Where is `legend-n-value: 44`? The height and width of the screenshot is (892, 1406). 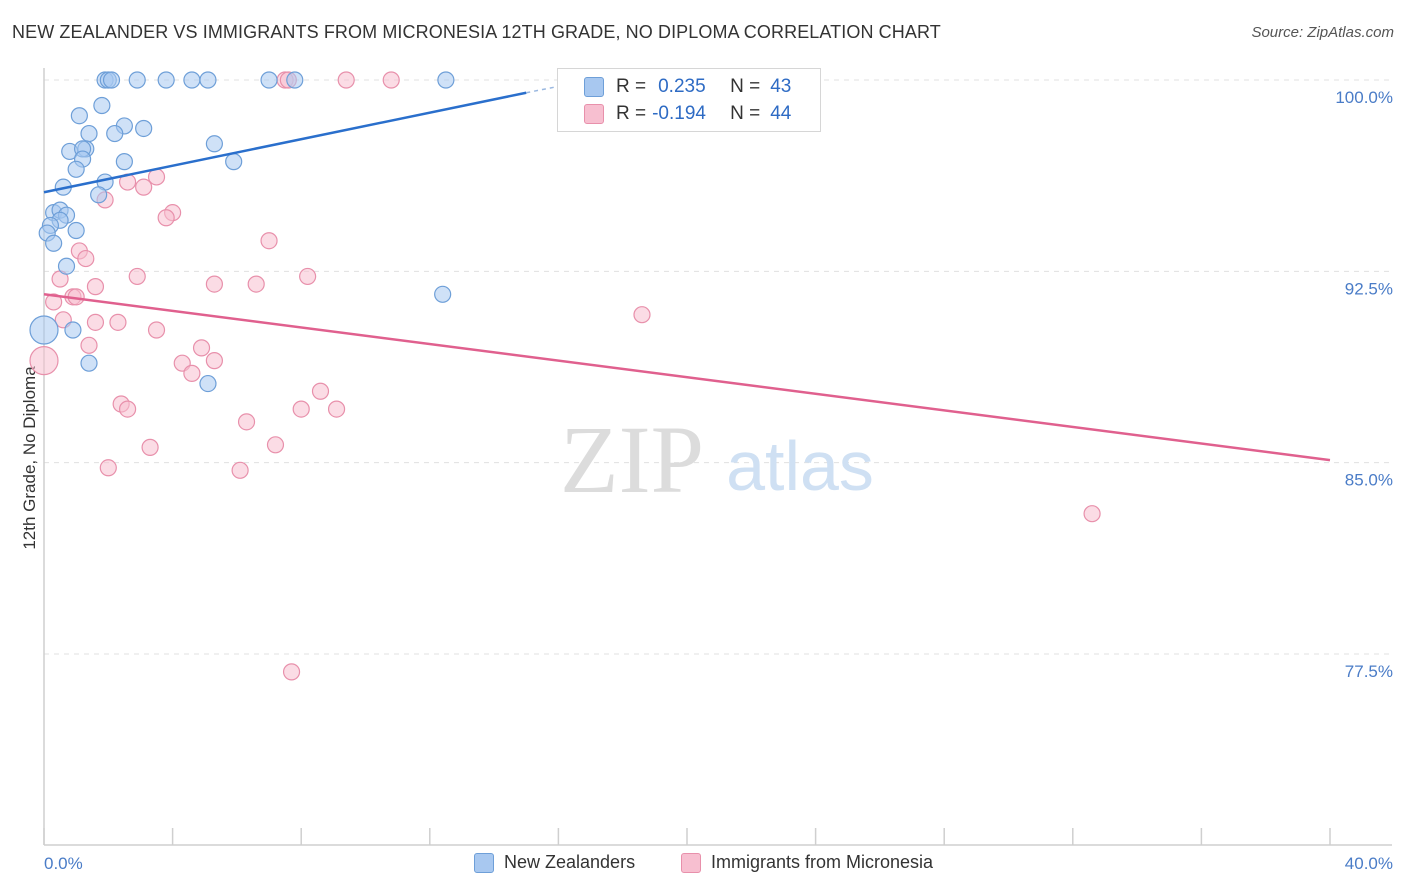
legend-n-value: 44 is located at coordinates (781, 113).